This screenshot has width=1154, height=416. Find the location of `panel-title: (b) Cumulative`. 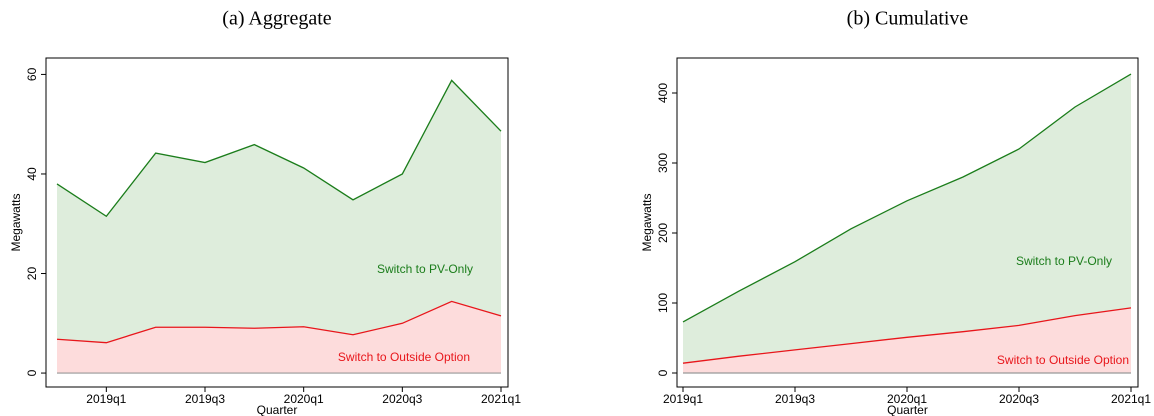

panel-title: (b) Cumulative is located at coordinates (908, 19).